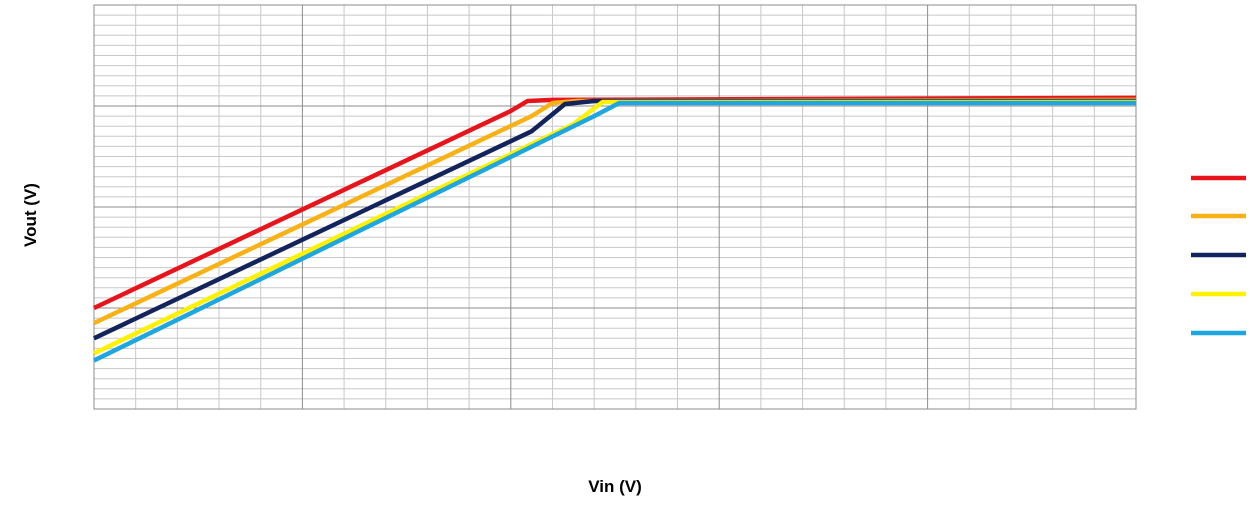  What do you see at coordinates (615, 486) in the screenshot?
I see `x-axis-label: Vin (V)` at bounding box center [615, 486].